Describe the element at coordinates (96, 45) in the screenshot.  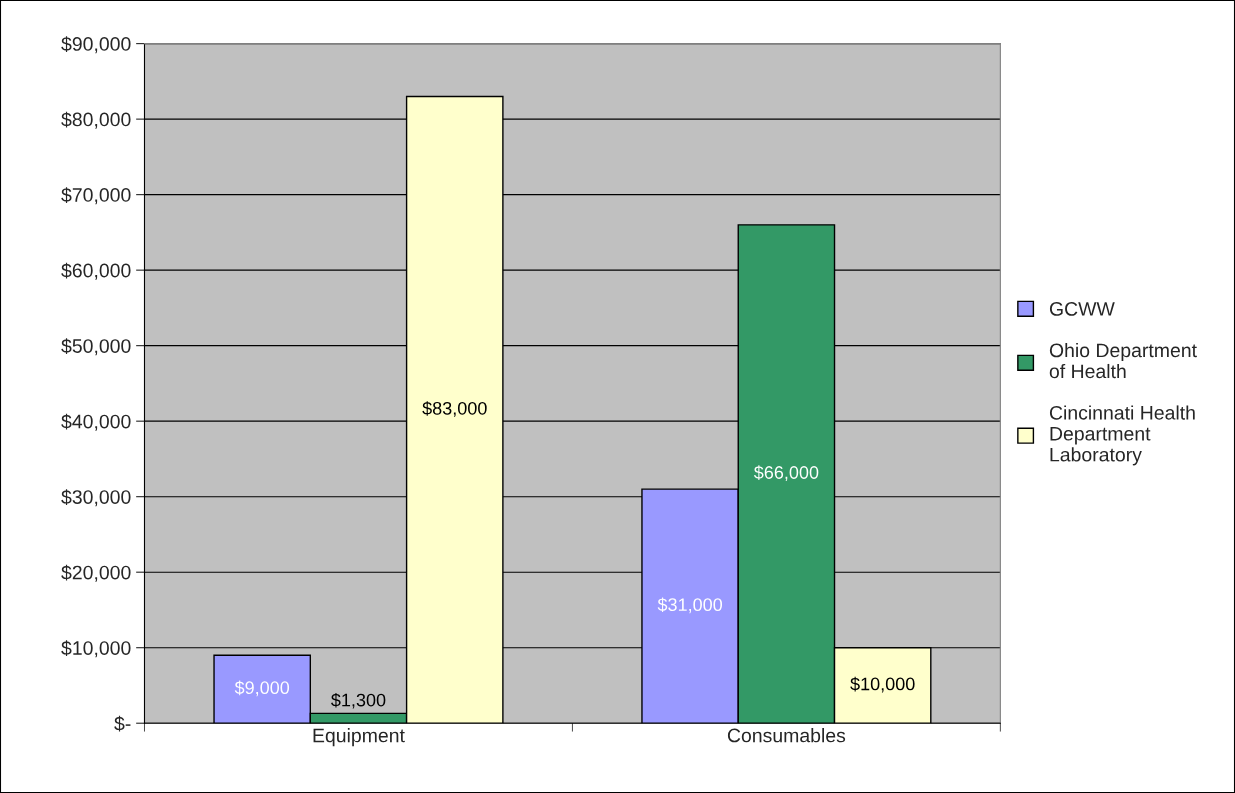
I see `y-tick-label: $90,000` at that location.